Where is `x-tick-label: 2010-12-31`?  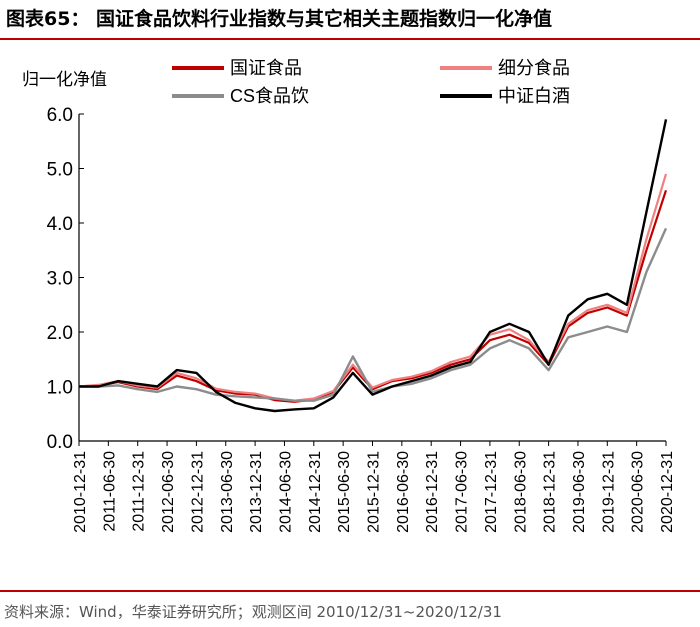
x-tick-label: 2010-12-31 is located at coordinates (80, 492).